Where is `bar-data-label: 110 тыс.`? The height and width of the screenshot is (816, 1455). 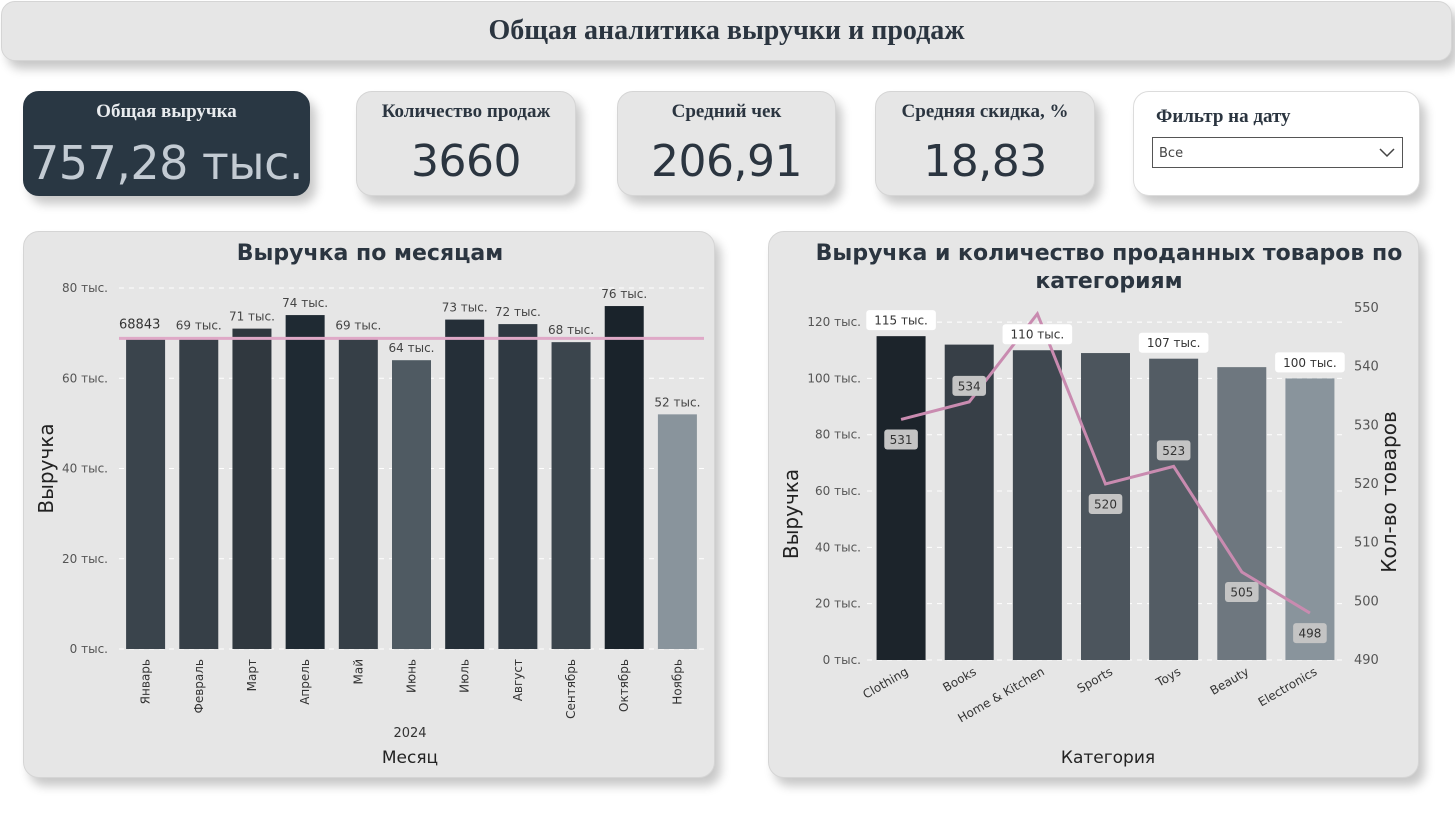
bar-data-label: 110 тыс. is located at coordinates (1038, 335).